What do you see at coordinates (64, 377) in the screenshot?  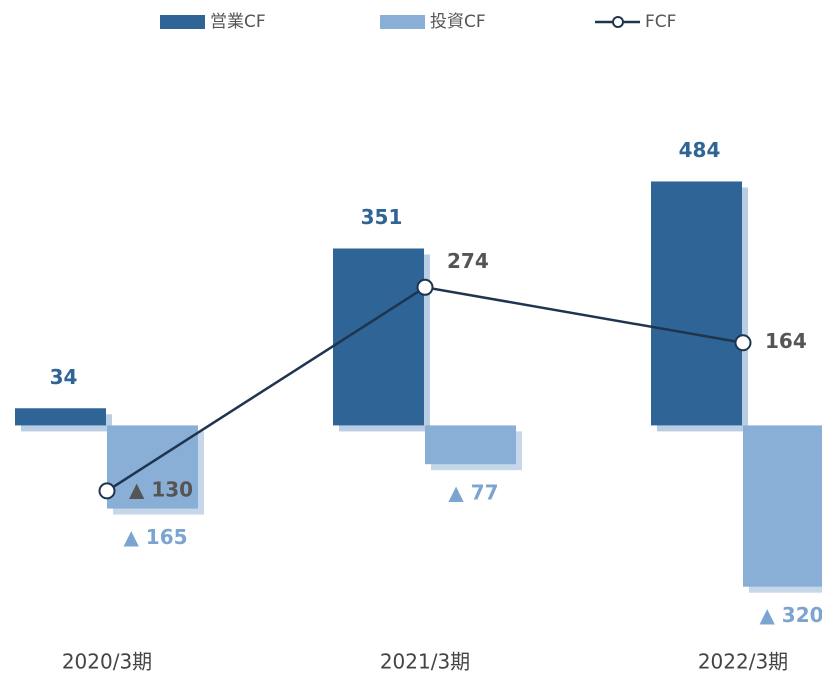 I see `data-label: 34` at bounding box center [64, 377].